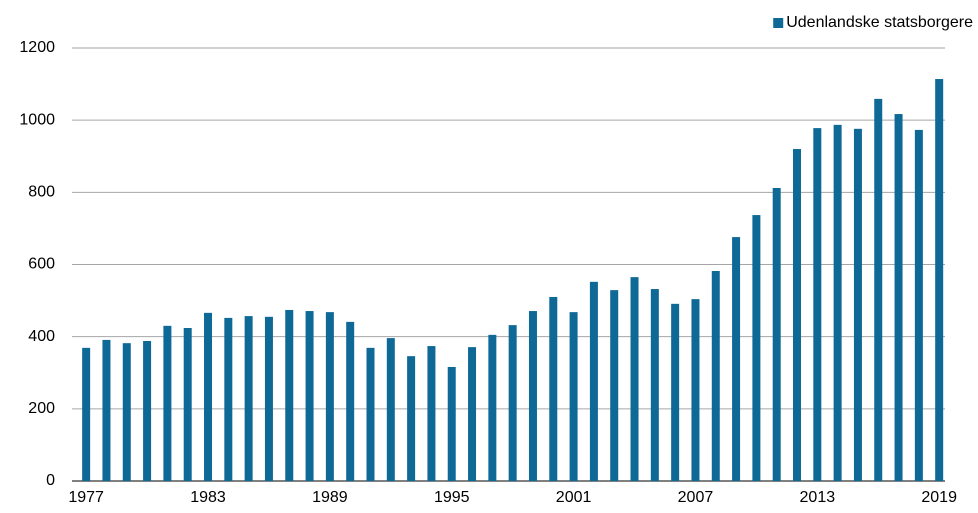  Describe the element at coordinates (696, 497) in the screenshot. I see `x-tick-label: 2007` at that location.